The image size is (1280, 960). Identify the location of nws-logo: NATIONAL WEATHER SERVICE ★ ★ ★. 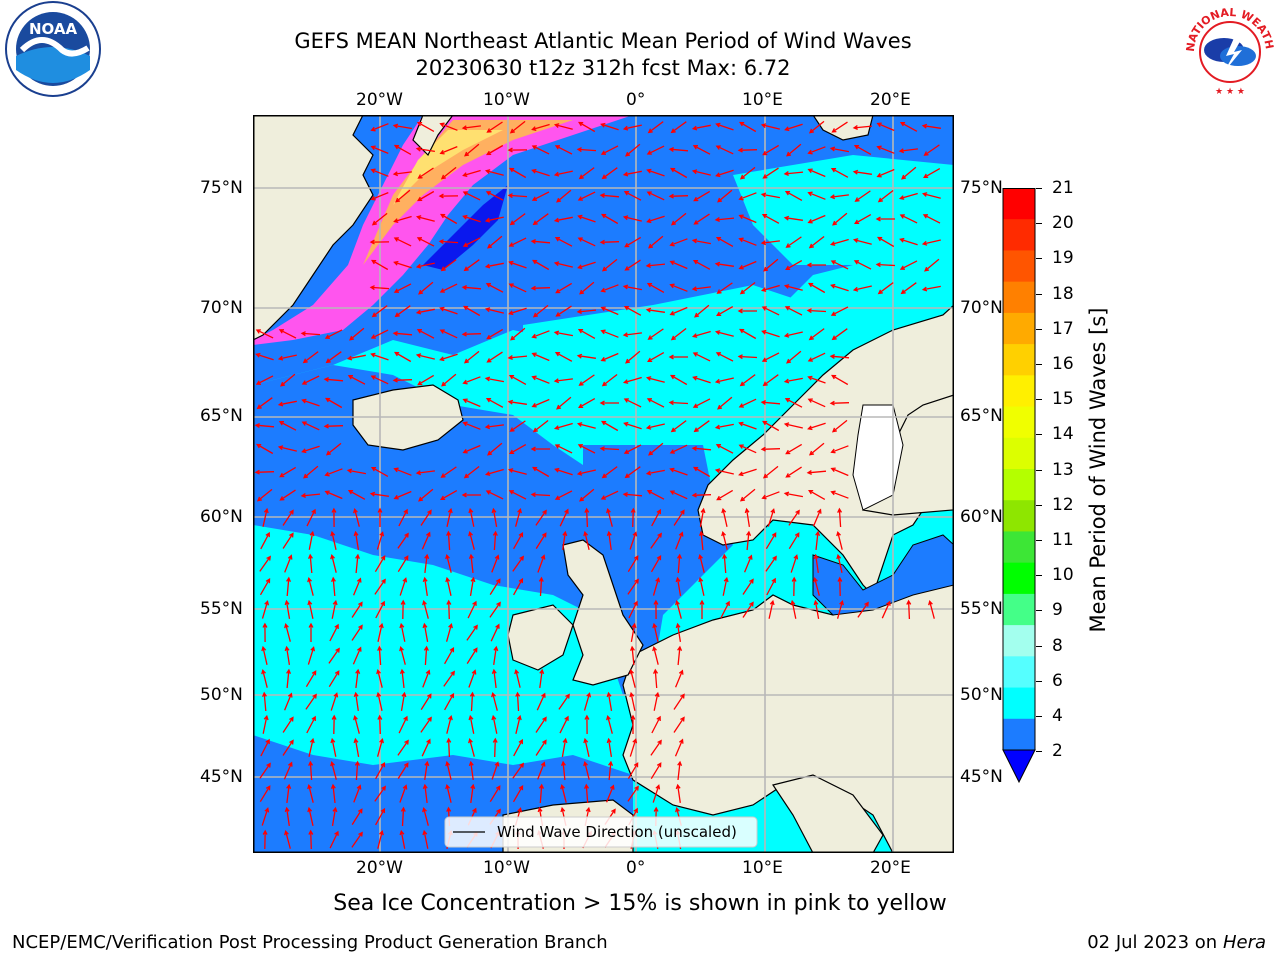
(1228, 50).